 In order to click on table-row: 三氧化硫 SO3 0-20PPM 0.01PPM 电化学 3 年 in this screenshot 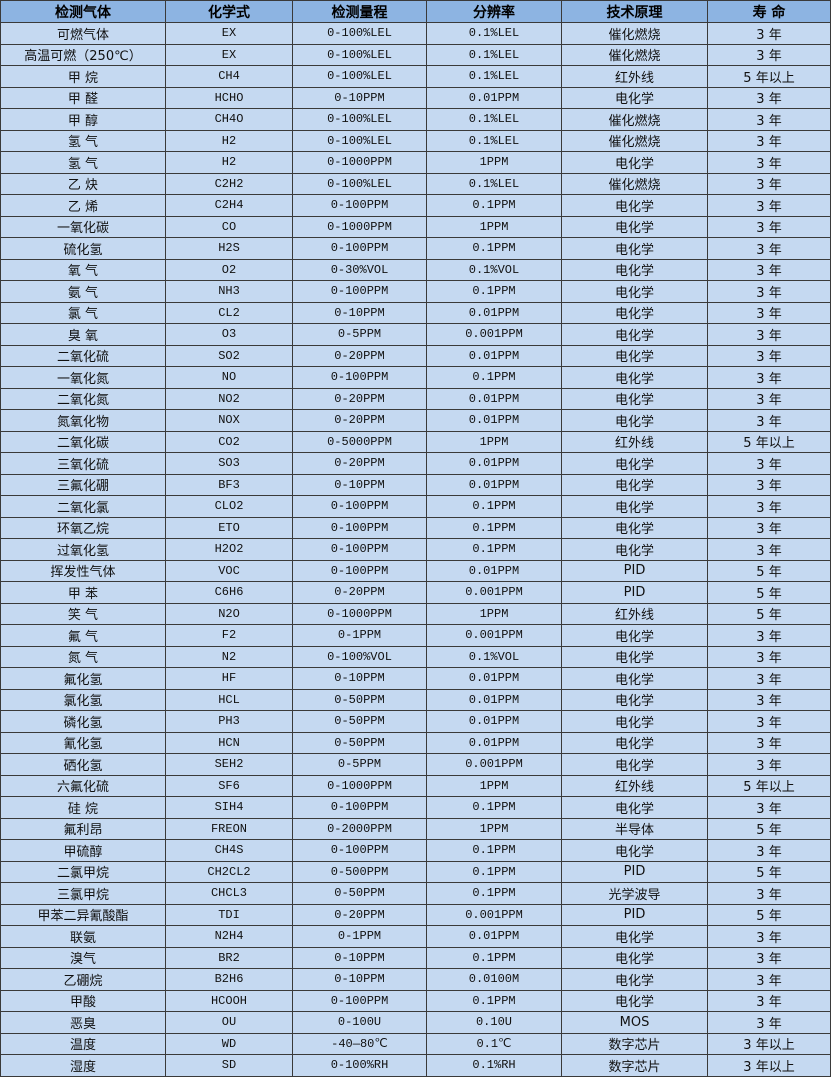, I will do `click(415, 463)`.